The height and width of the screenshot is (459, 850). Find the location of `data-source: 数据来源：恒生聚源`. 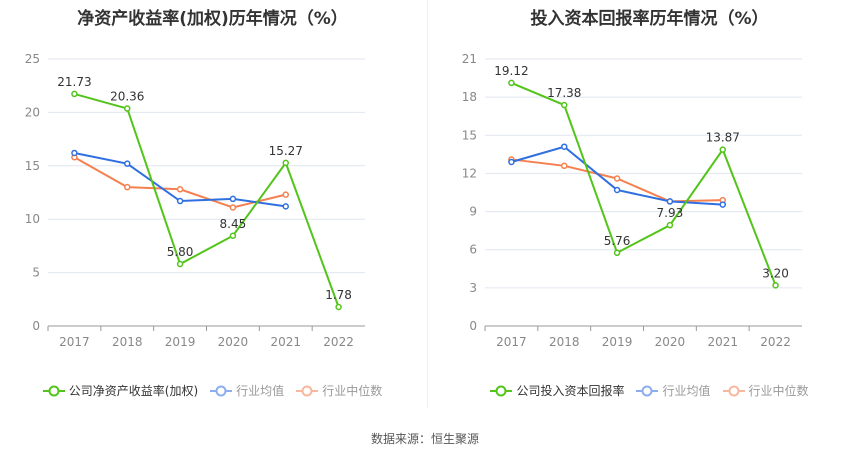

data-source: 数据来源：恒生聚源 is located at coordinates (424, 439).